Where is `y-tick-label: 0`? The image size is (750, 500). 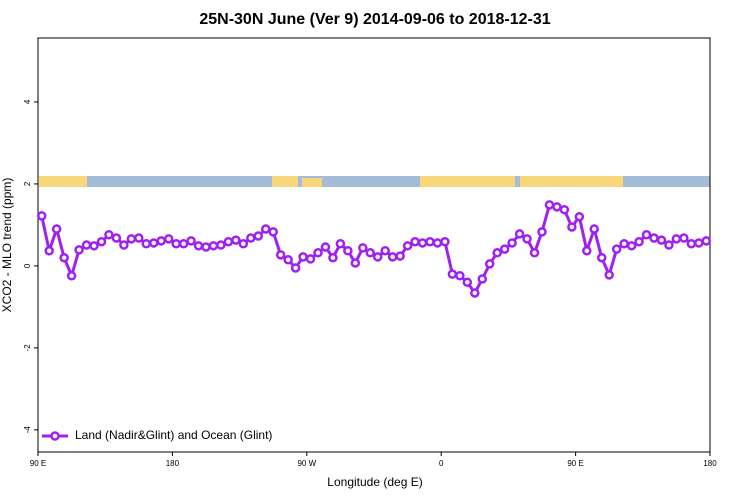 y-tick-label: 0 is located at coordinates (27, 265).